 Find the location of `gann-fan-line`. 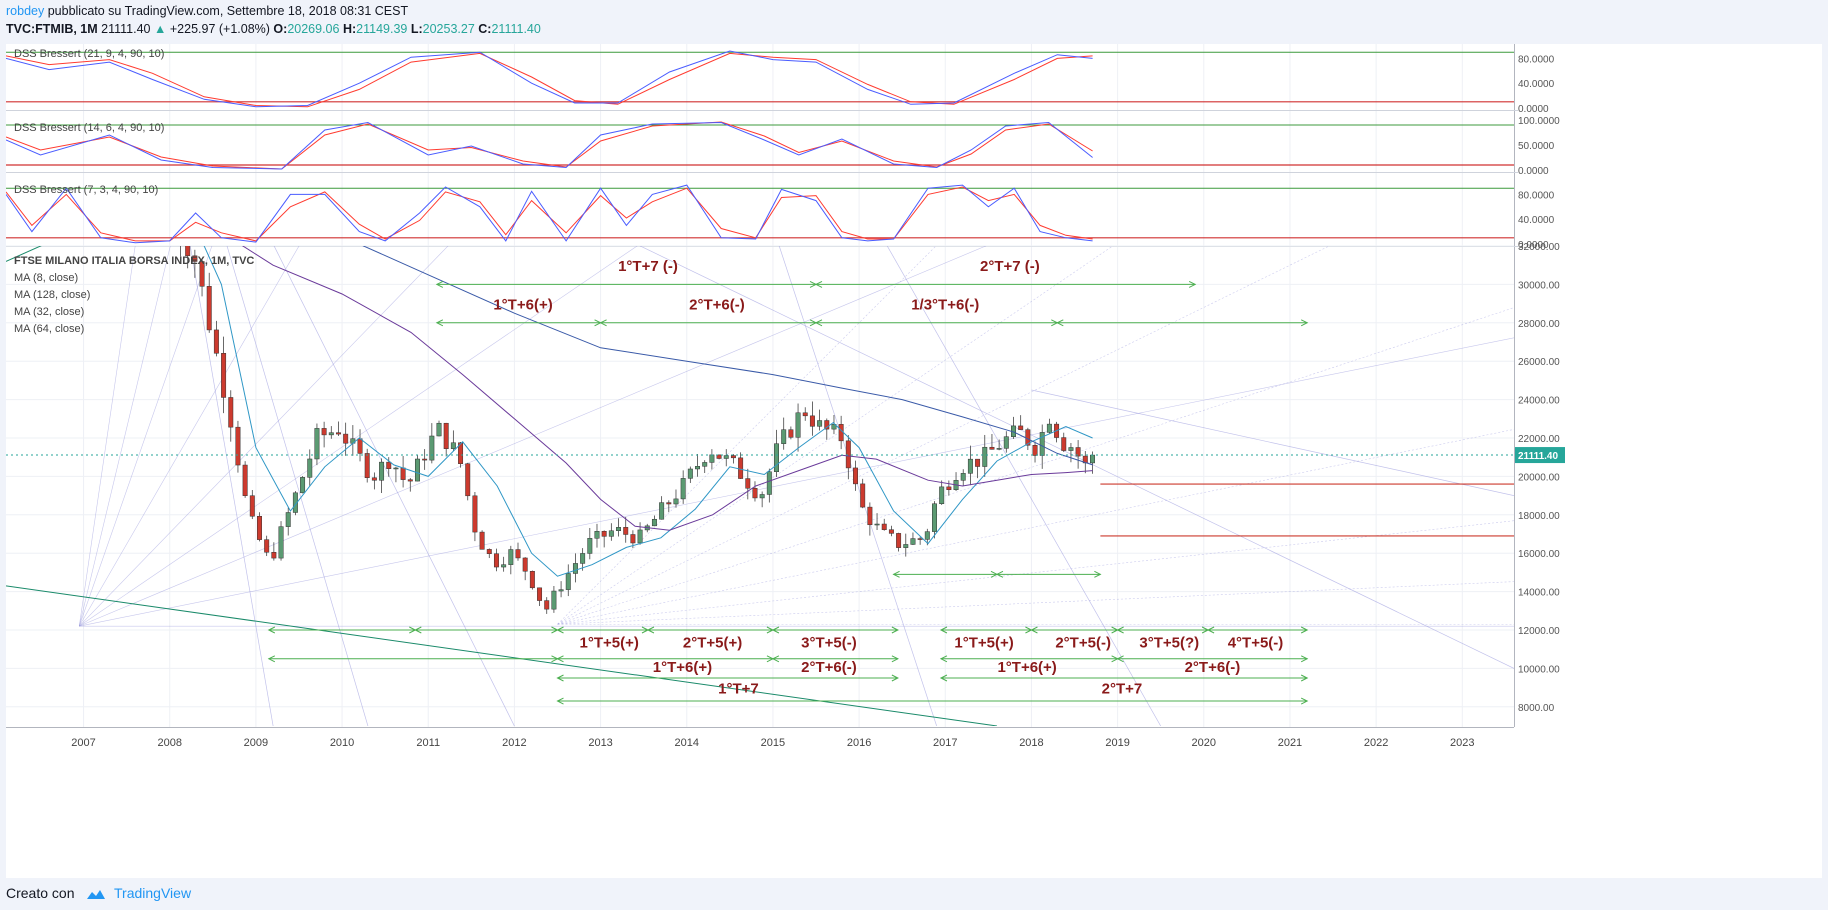

gann-fan-line is located at coordinates (358, 436).